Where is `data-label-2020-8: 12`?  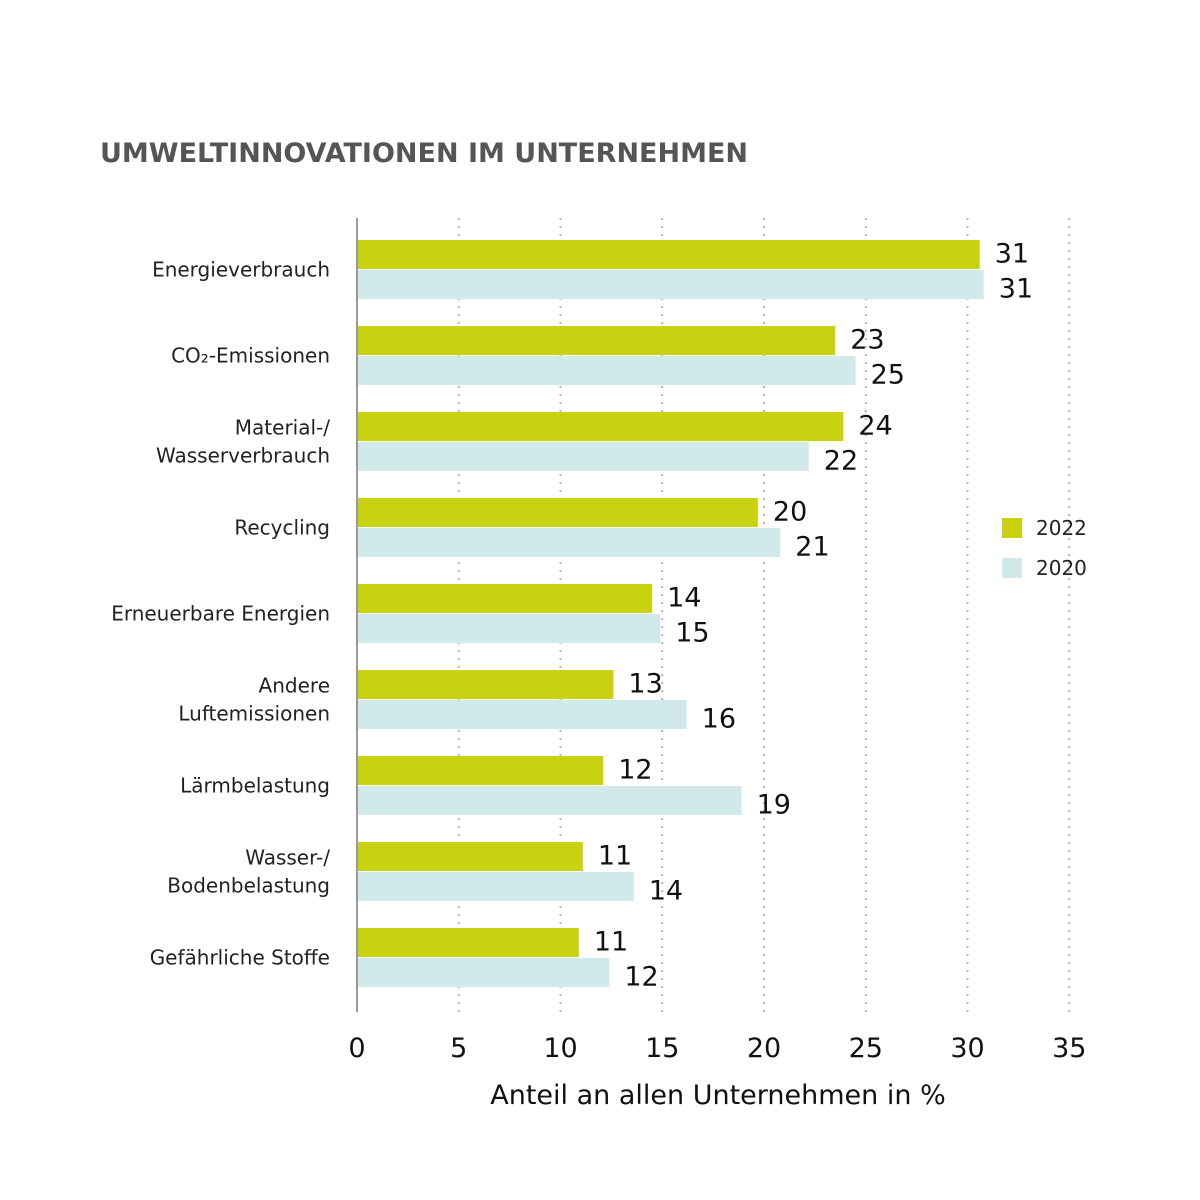 data-label-2020-8: 12 is located at coordinates (641, 977).